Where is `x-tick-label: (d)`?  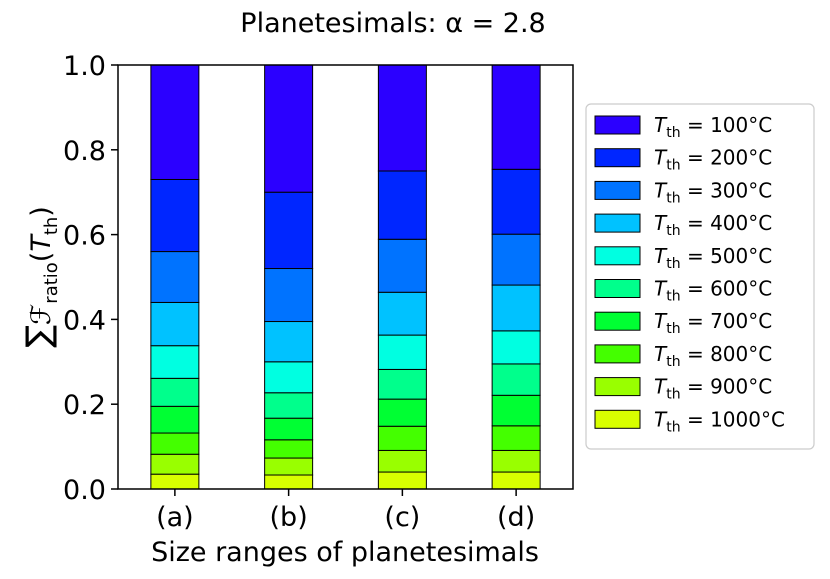
x-tick-label: (d) is located at coordinates (516, 517).